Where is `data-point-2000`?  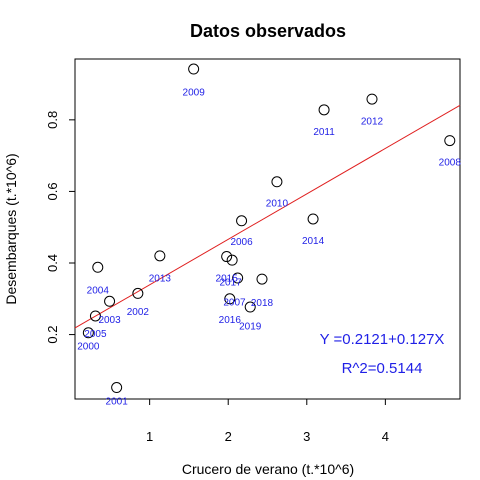
data-point-2000 is located at coordinates (88, 333).